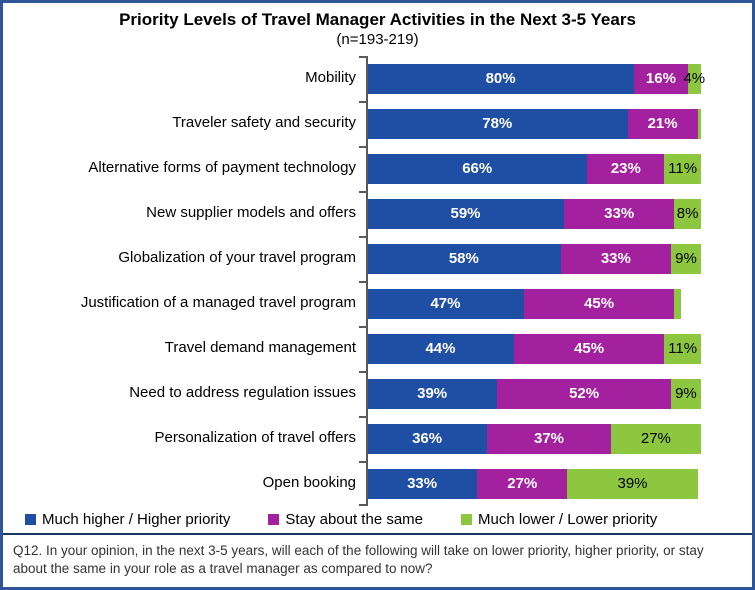 This screenshot has height=590, width=755. I want to click on bar-segment: 21%, so click(662, 123).